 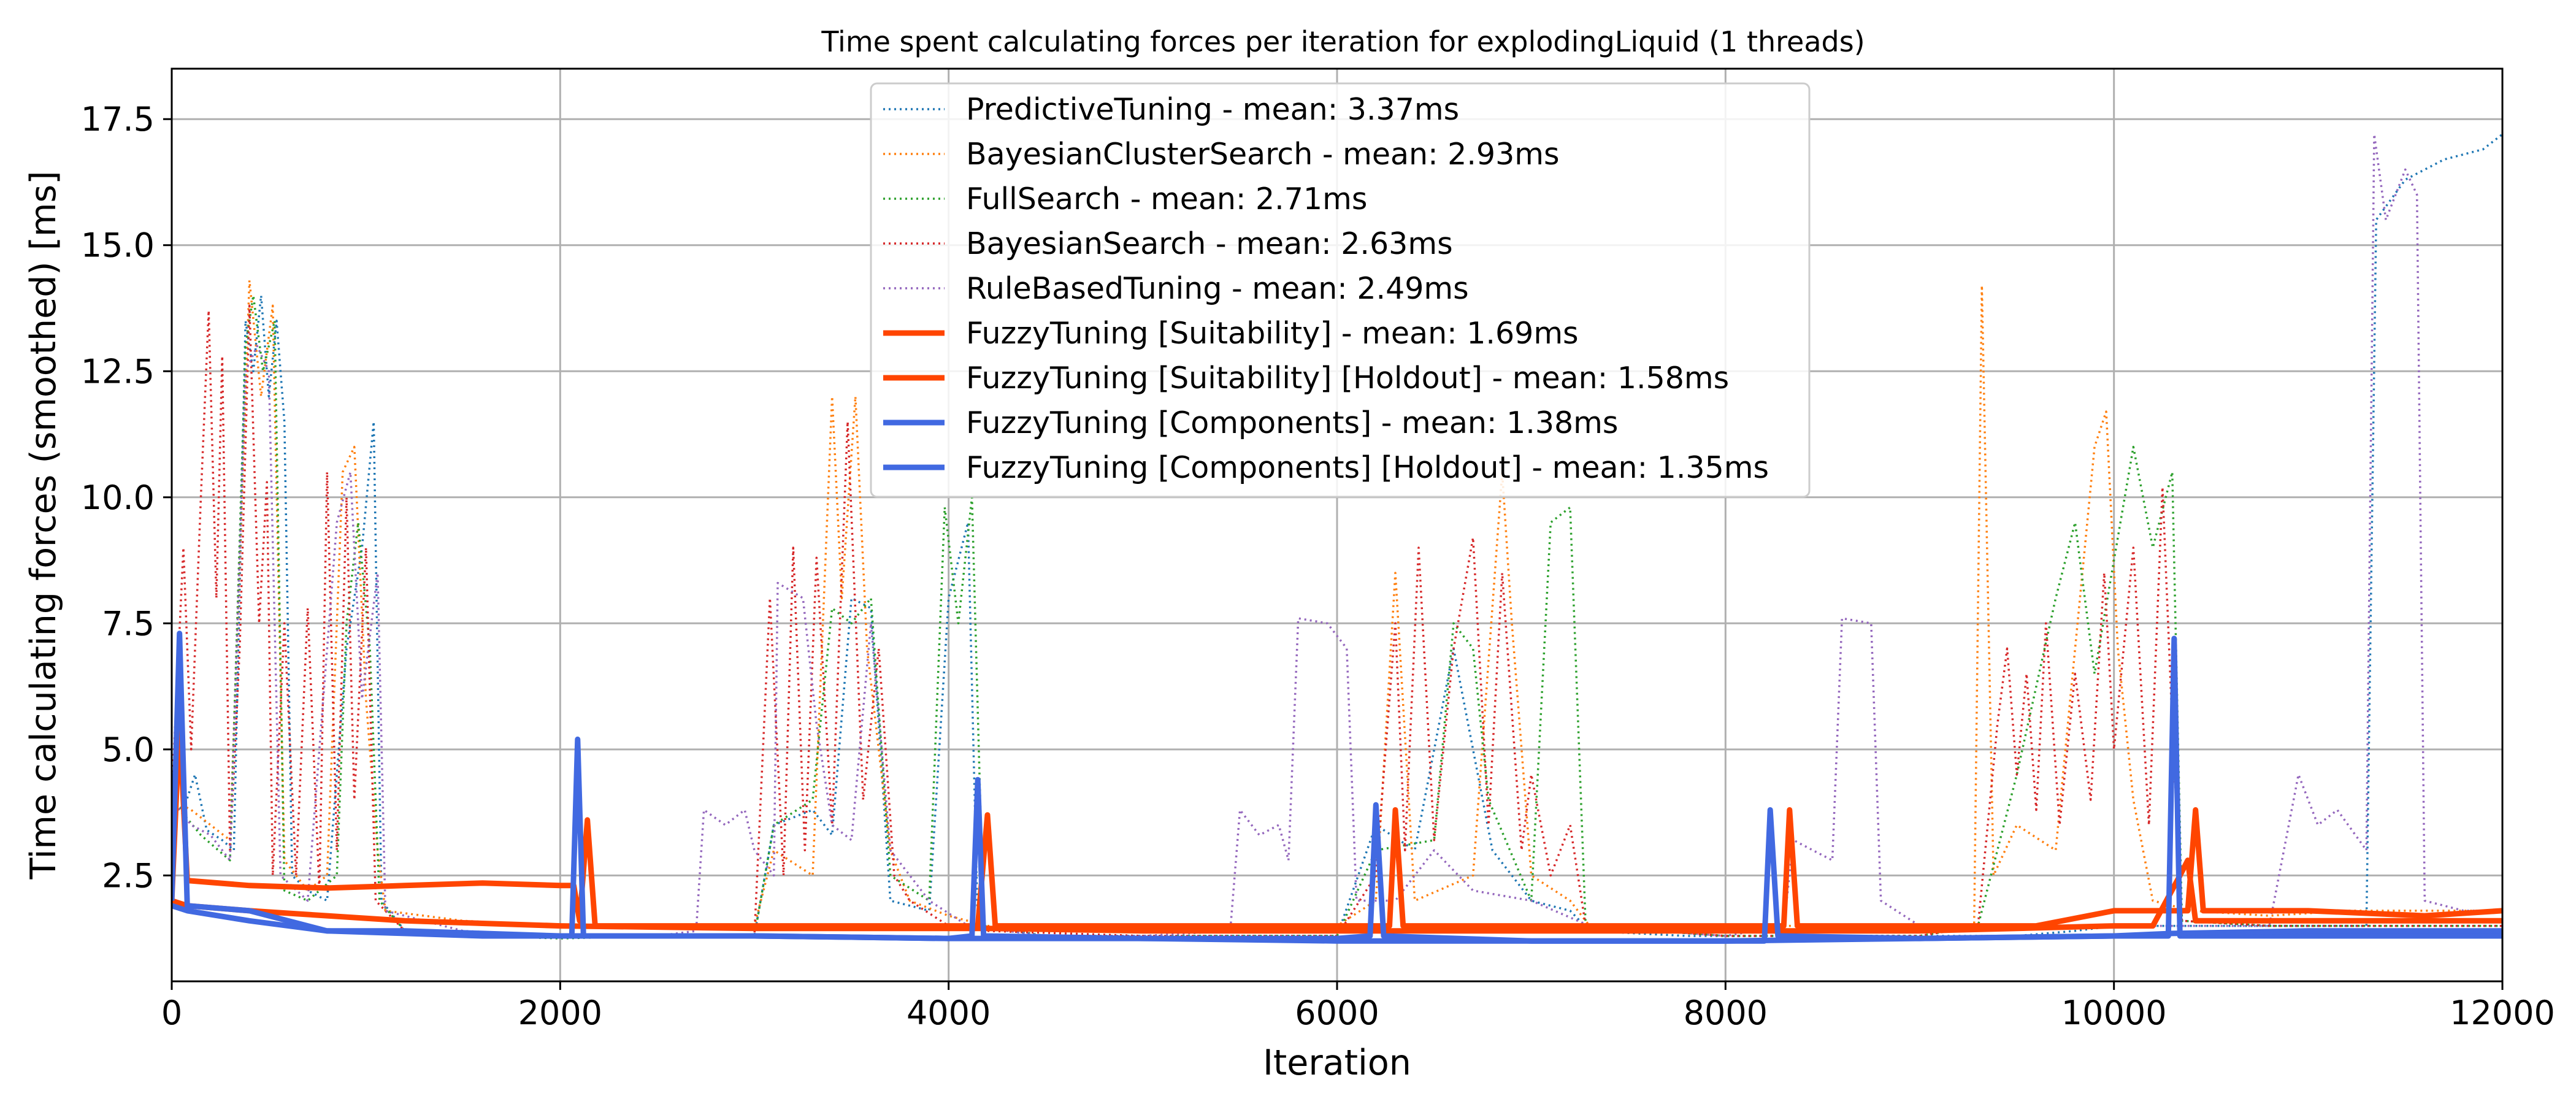 I want to click on legend-label-4: BayesianSearch - mean: 2.63ms, so click(x=1209, y=243).